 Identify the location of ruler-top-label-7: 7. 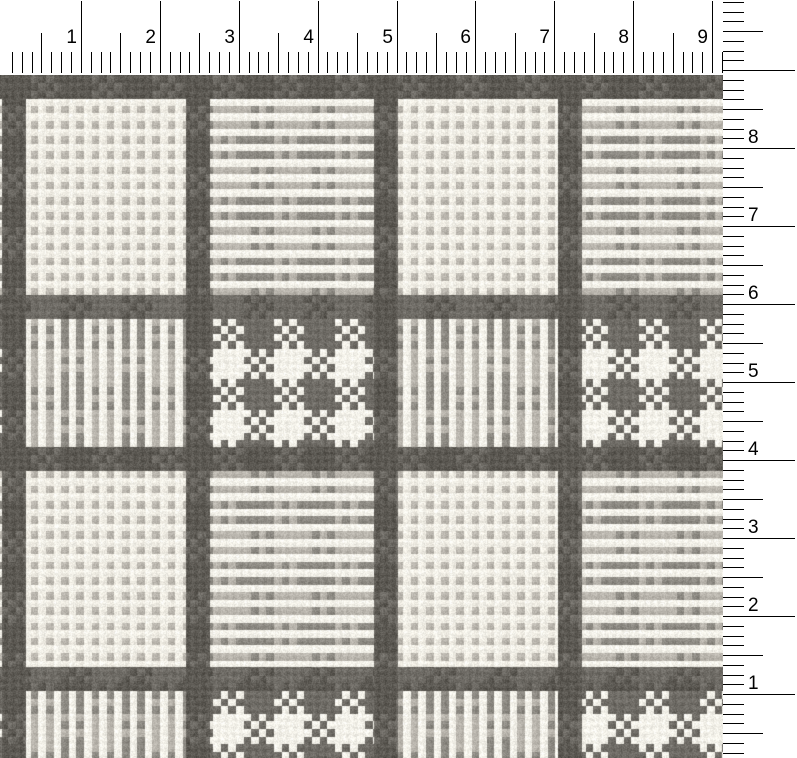
(544, 37).